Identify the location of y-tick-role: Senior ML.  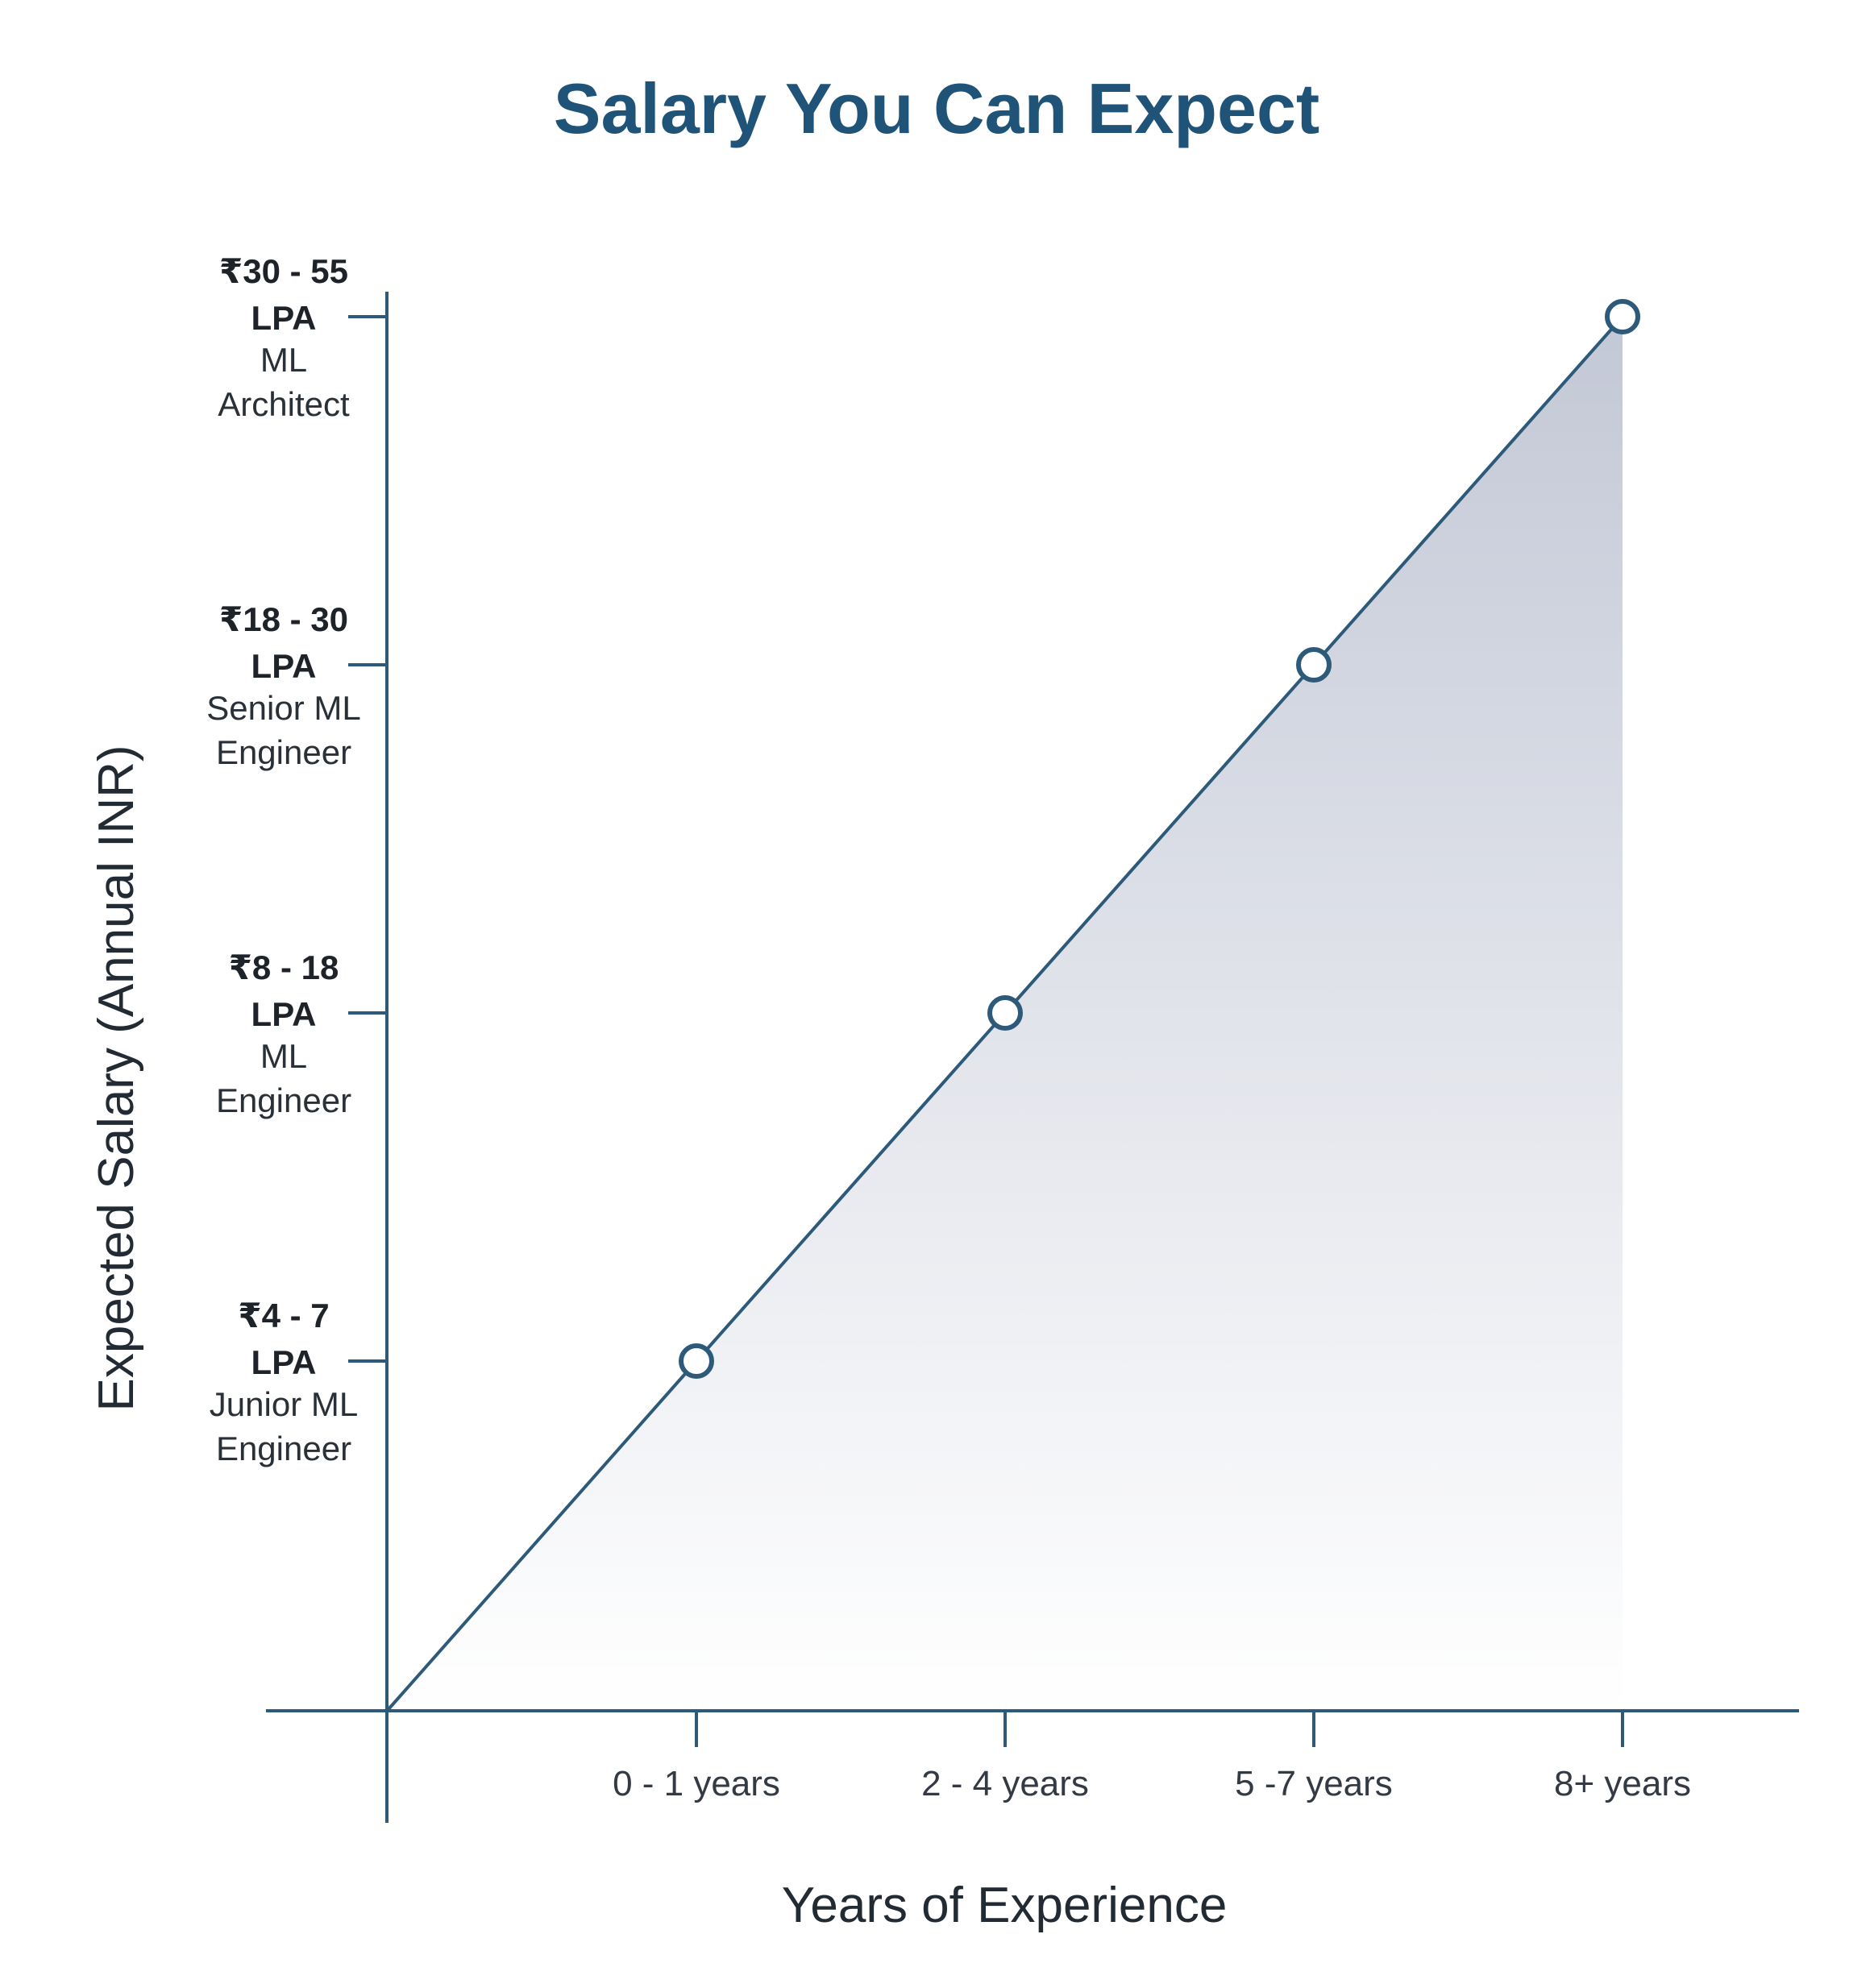
(283, 708).